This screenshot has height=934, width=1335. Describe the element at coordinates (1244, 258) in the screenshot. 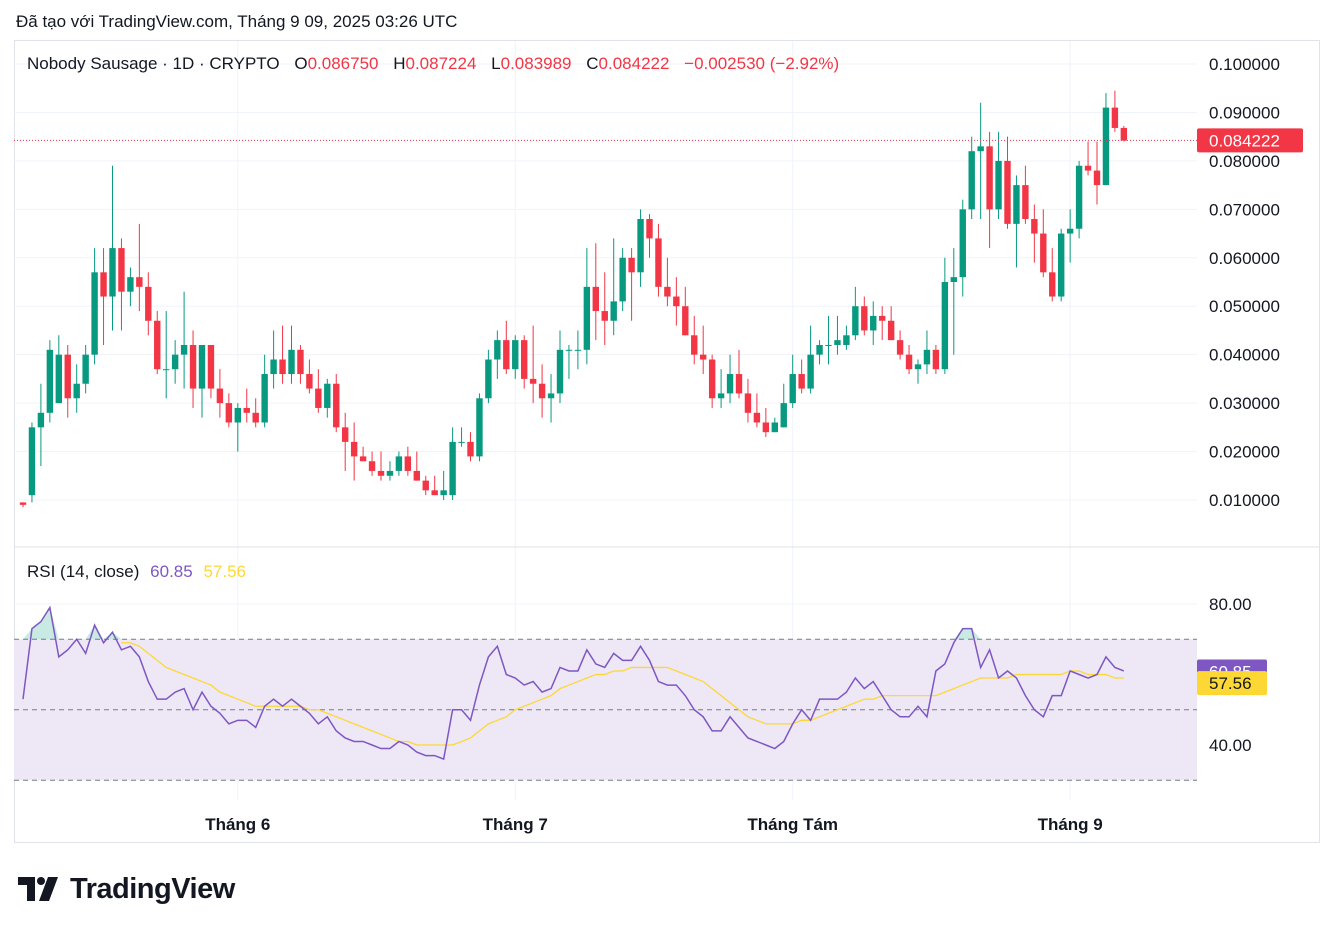

I see `price-tick-label: 0.060000` at that location.